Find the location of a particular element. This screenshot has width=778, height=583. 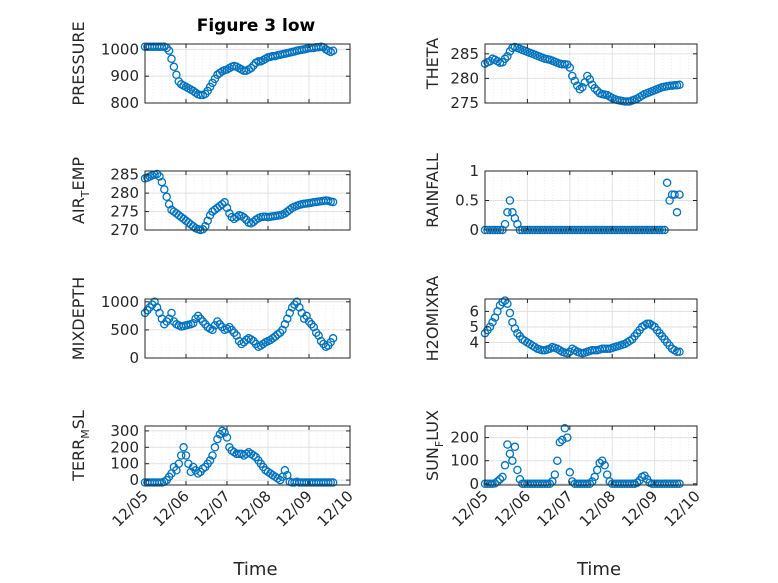

subplot-mixdepth: 0 500 1000 MIXDEPTH is located at coordinates (210, 322).